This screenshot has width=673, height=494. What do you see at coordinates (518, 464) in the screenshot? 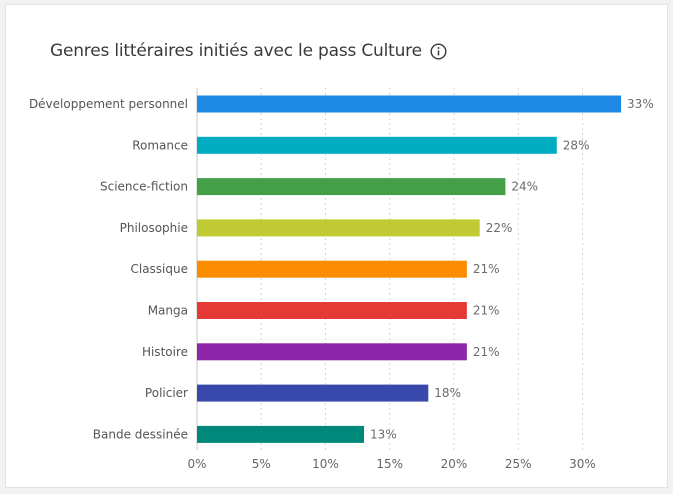
I see `x-tick-label: 25%` at bounding box center [518, 464].